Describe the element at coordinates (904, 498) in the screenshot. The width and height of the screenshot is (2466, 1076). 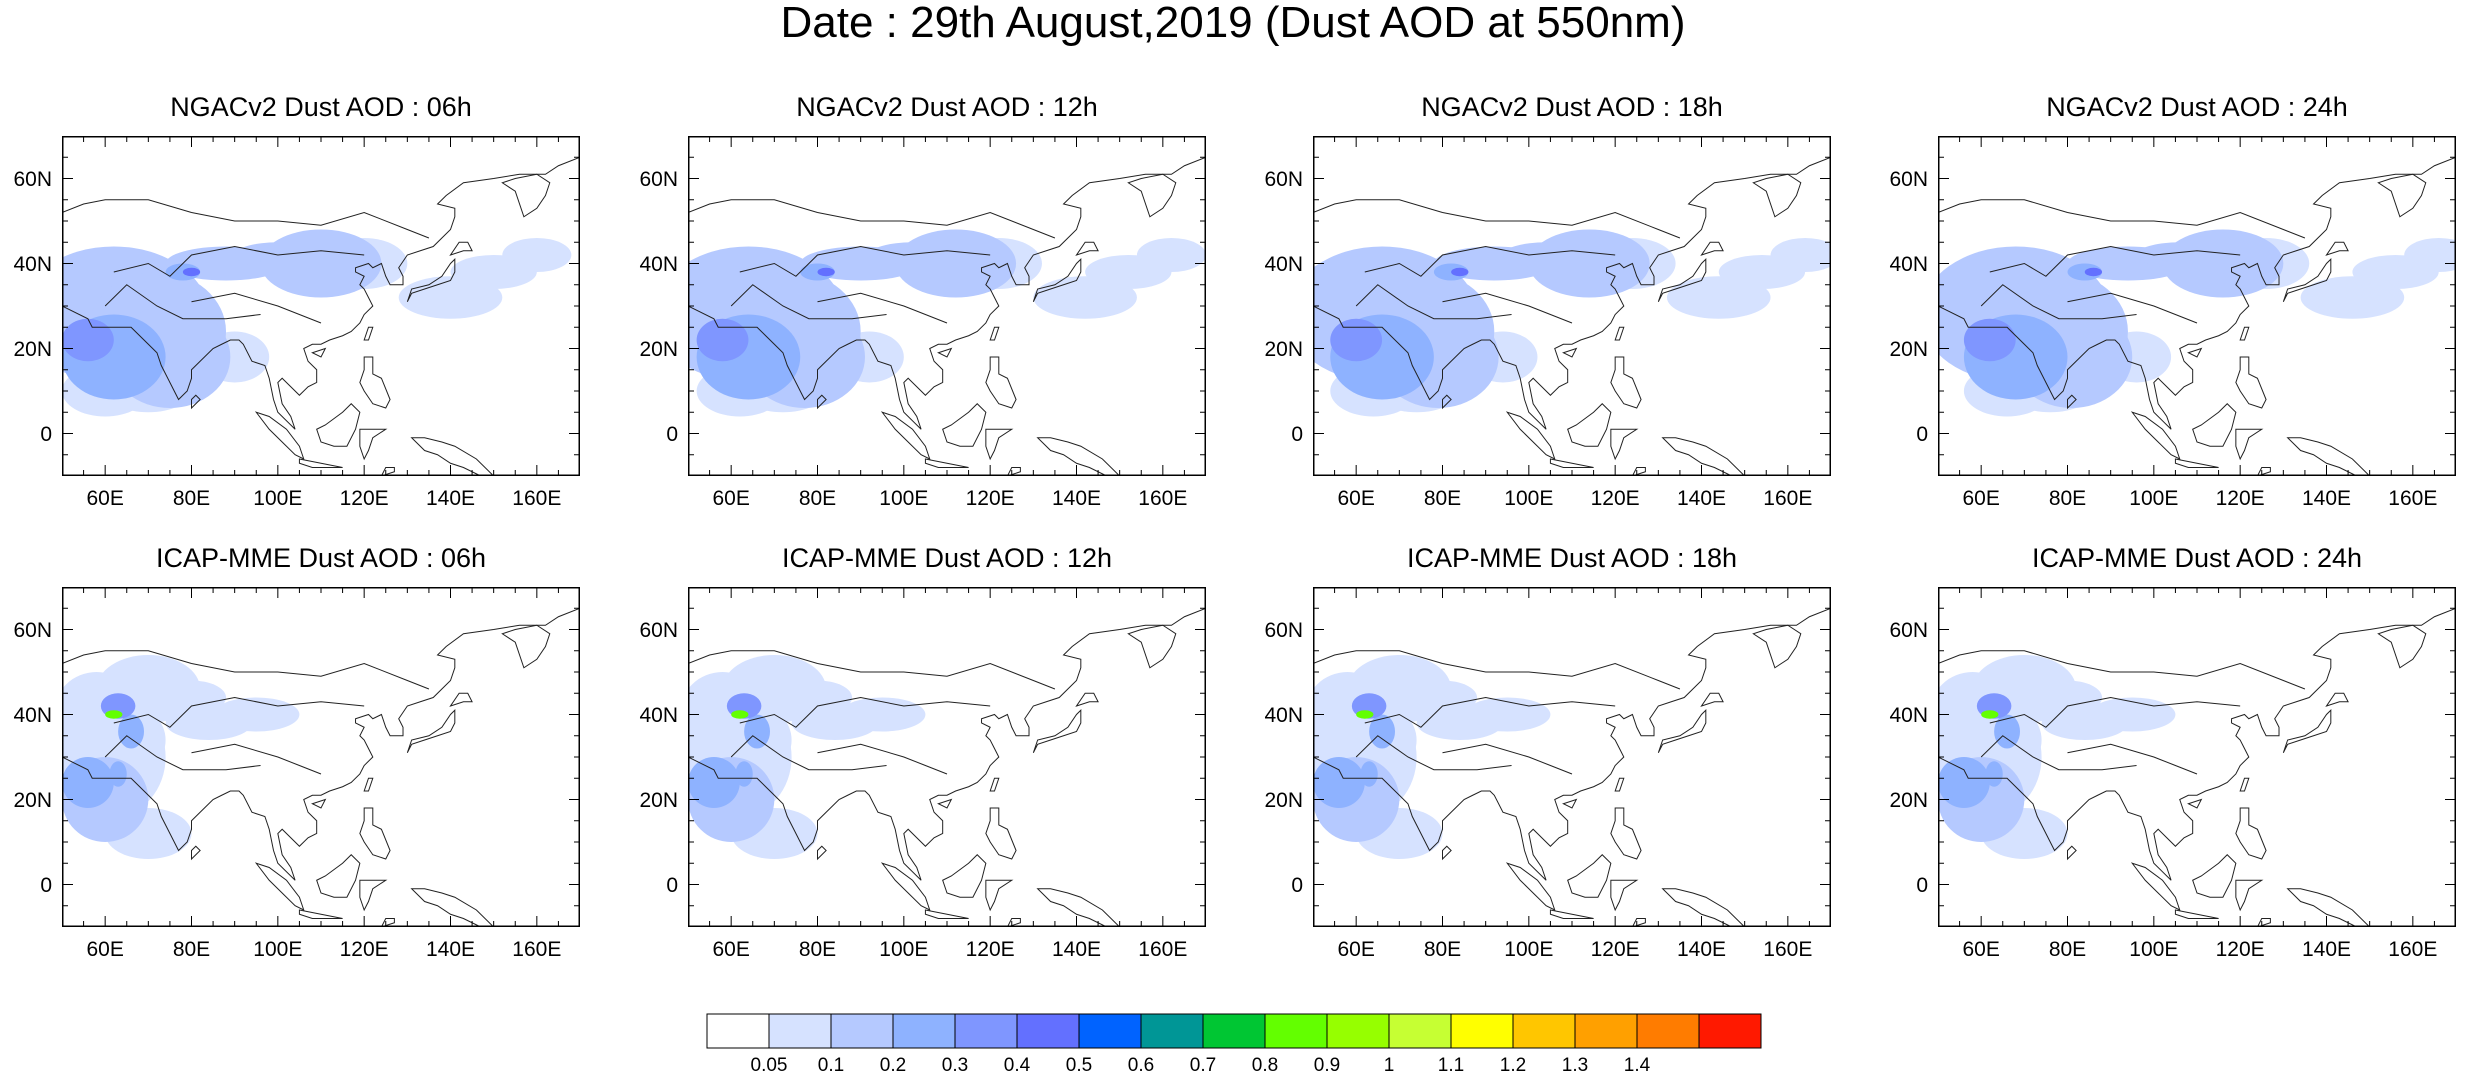
I see `lon-tick-label: 100E` at that location.